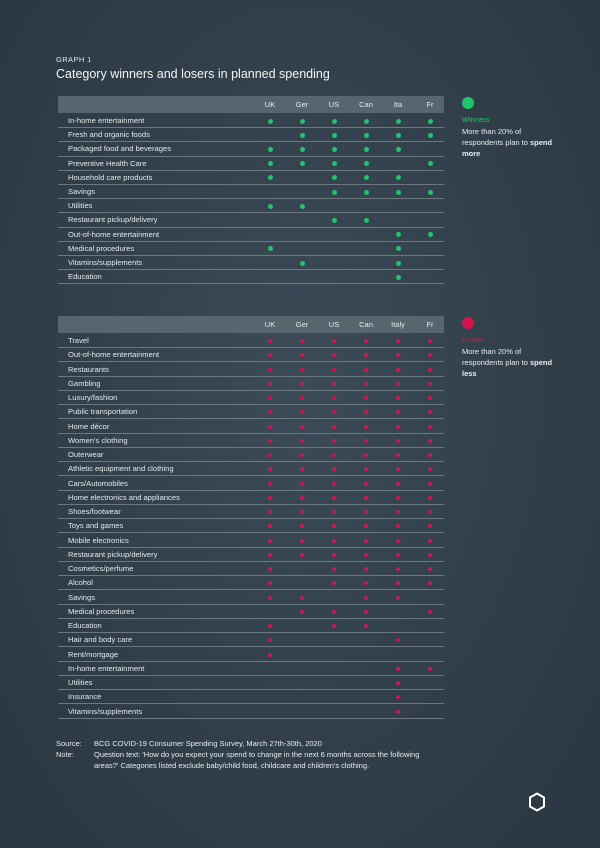 This screenshot has width=600, height=848. I want to click on row-label: Women's clothing, so click(98, 440).